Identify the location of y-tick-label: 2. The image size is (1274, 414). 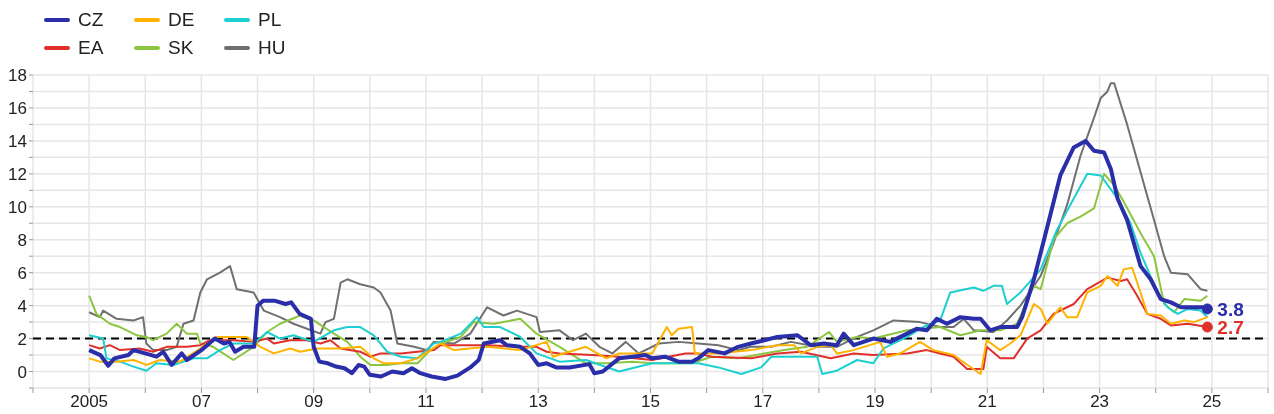
(22, 339).